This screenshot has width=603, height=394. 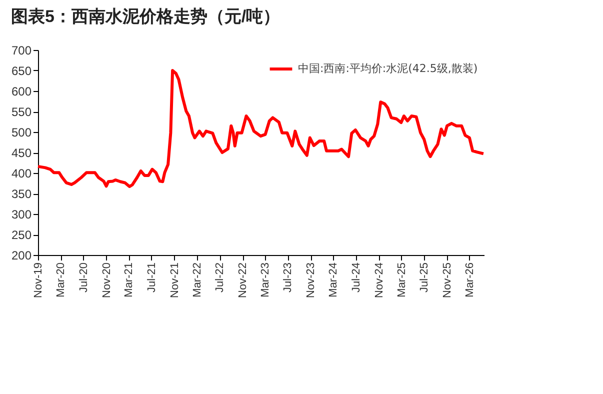 What do you see at coordinates (21, 133) in the screenshot?
I see `y-tick-label: 500` at bounding box center [21, 133].